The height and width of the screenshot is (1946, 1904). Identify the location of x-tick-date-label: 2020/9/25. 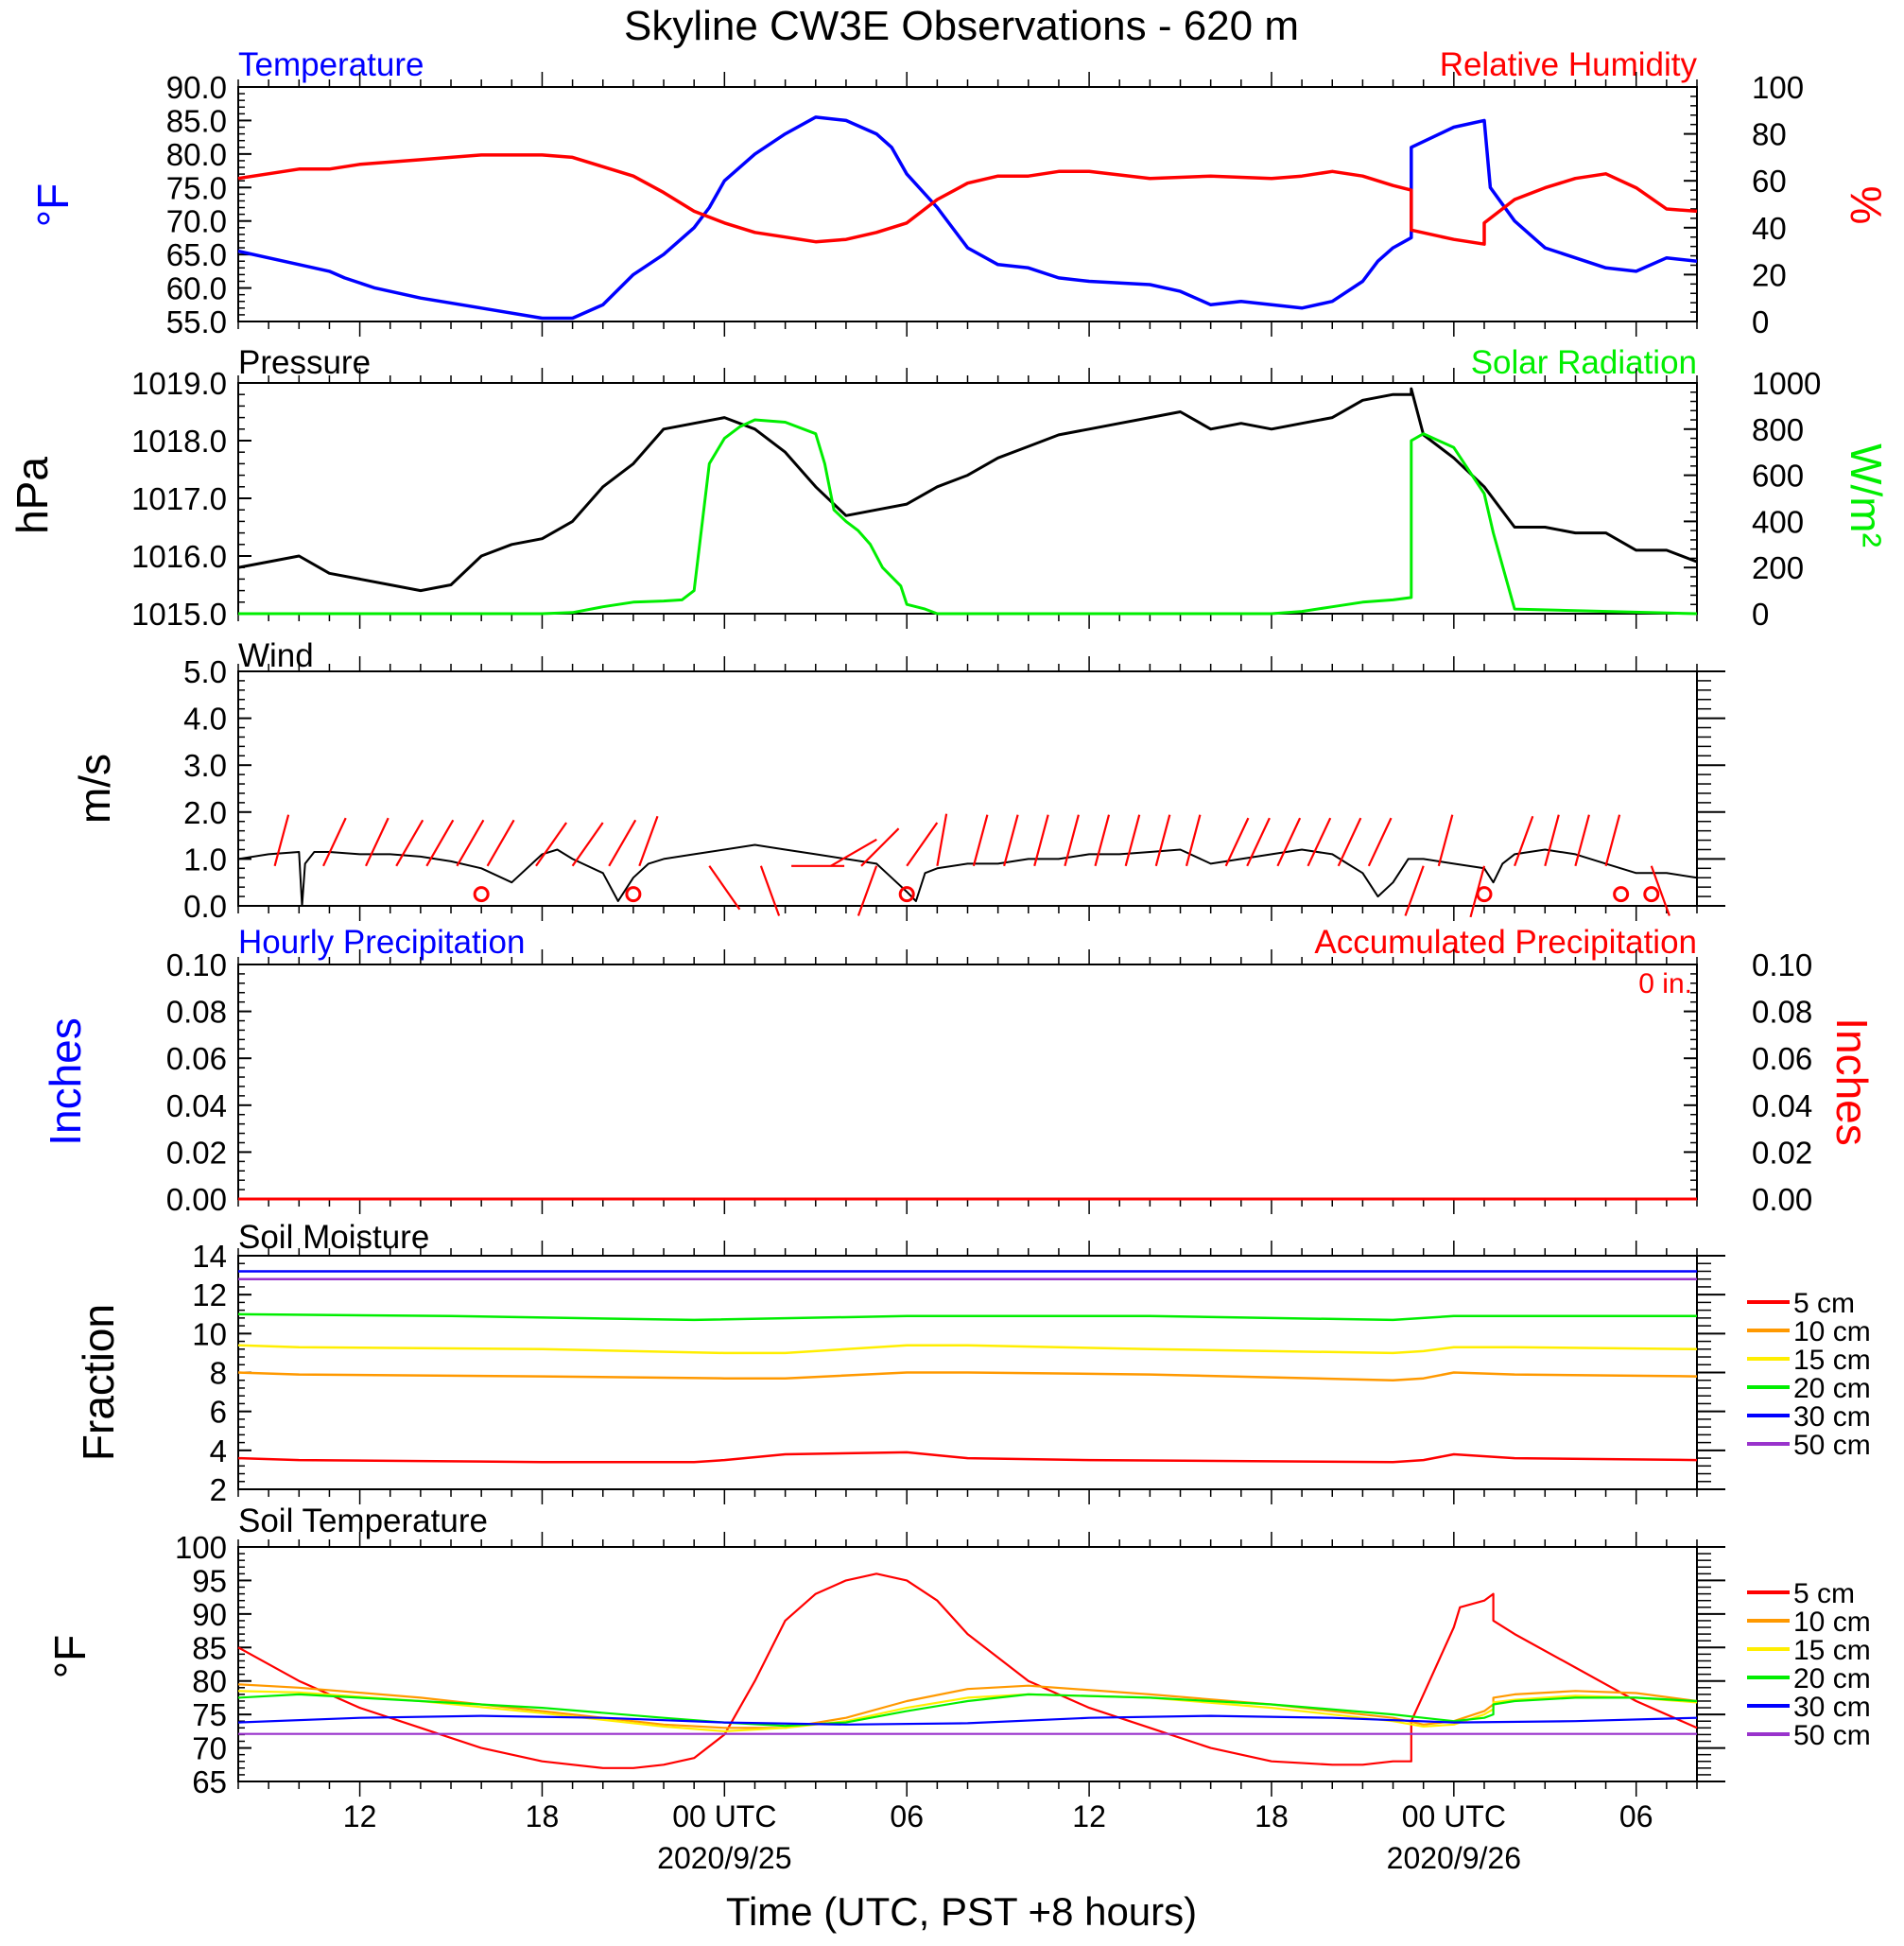
(724, 1858).